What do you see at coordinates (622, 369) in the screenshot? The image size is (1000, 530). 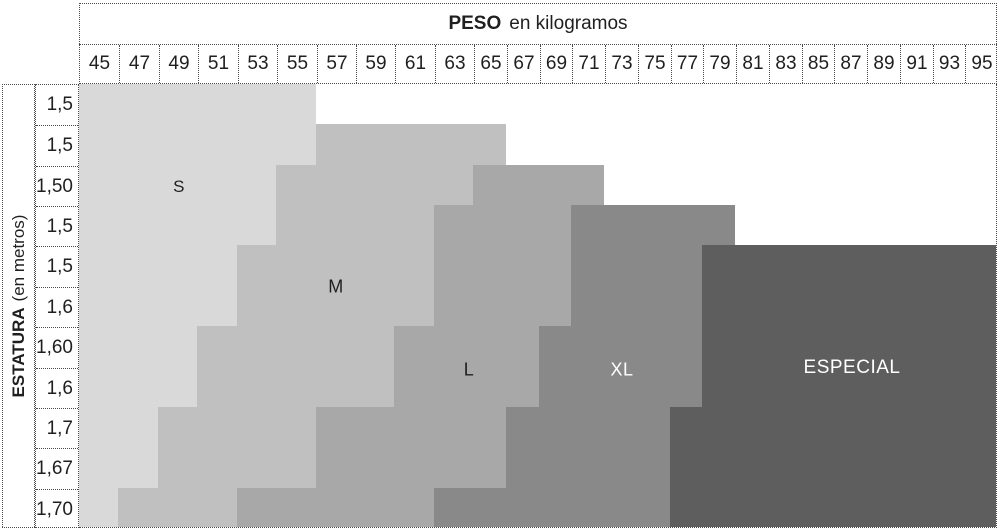 I see `size-label-xl: XL` at bounding box center [622, 369].